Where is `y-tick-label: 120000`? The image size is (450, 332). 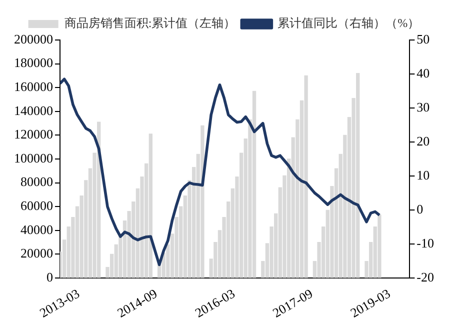
y-tick-label: 120000 is located at coordinates (33, 134).